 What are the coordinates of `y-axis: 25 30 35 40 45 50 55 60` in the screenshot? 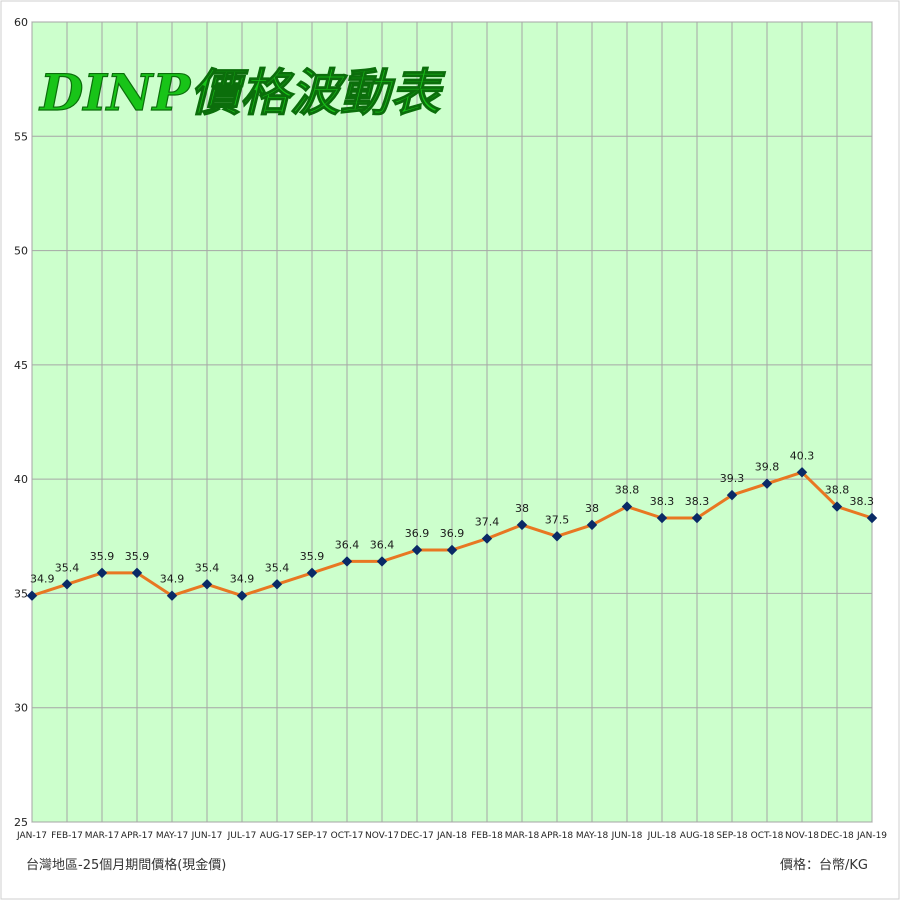 It's located at (21, 422).